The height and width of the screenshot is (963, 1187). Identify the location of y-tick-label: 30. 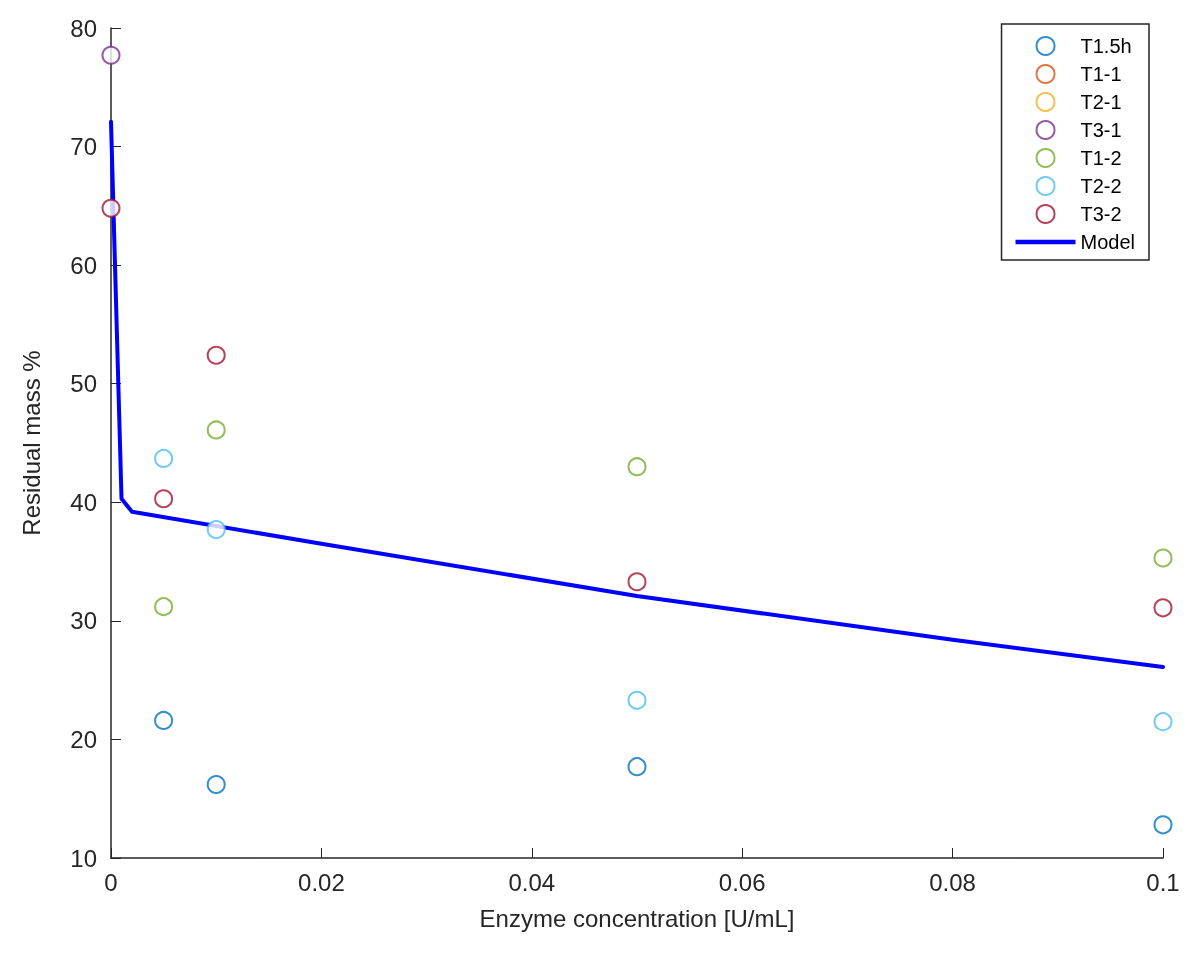
(83, 621).